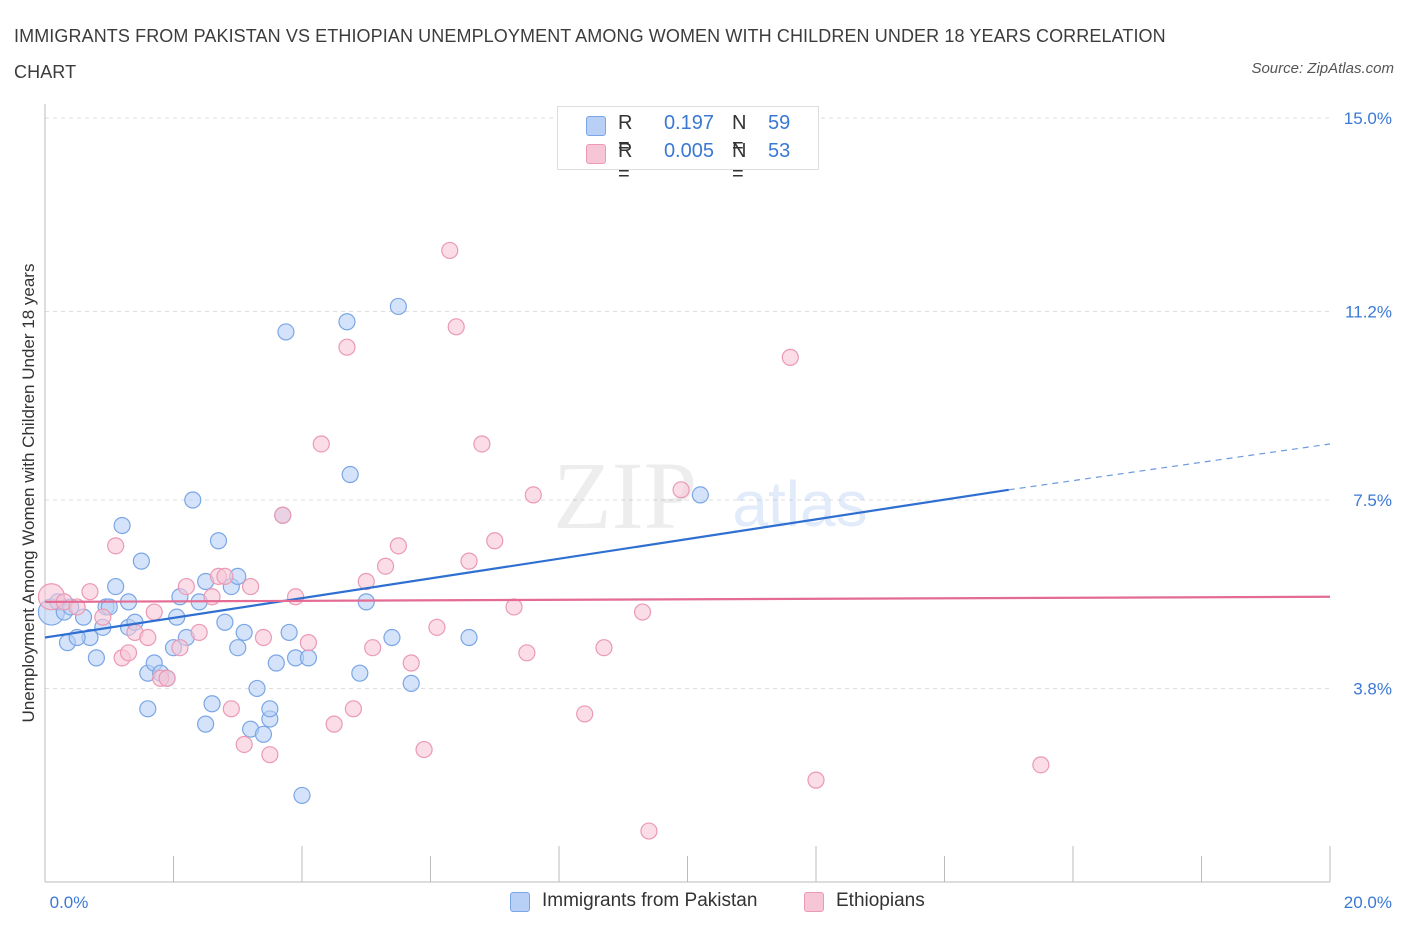 The height and width of the screenshot is (930, 1406). Describe the element at coordinates (526, 563) in the screenshot. I see `trend-line-pakistan` at that location.